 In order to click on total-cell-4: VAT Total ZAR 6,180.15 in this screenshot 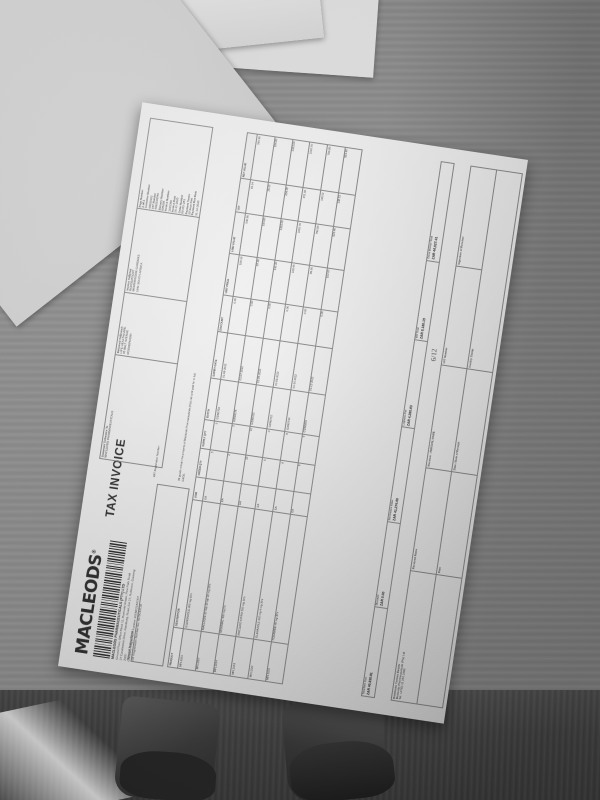, I will do `click(427, 301)`.